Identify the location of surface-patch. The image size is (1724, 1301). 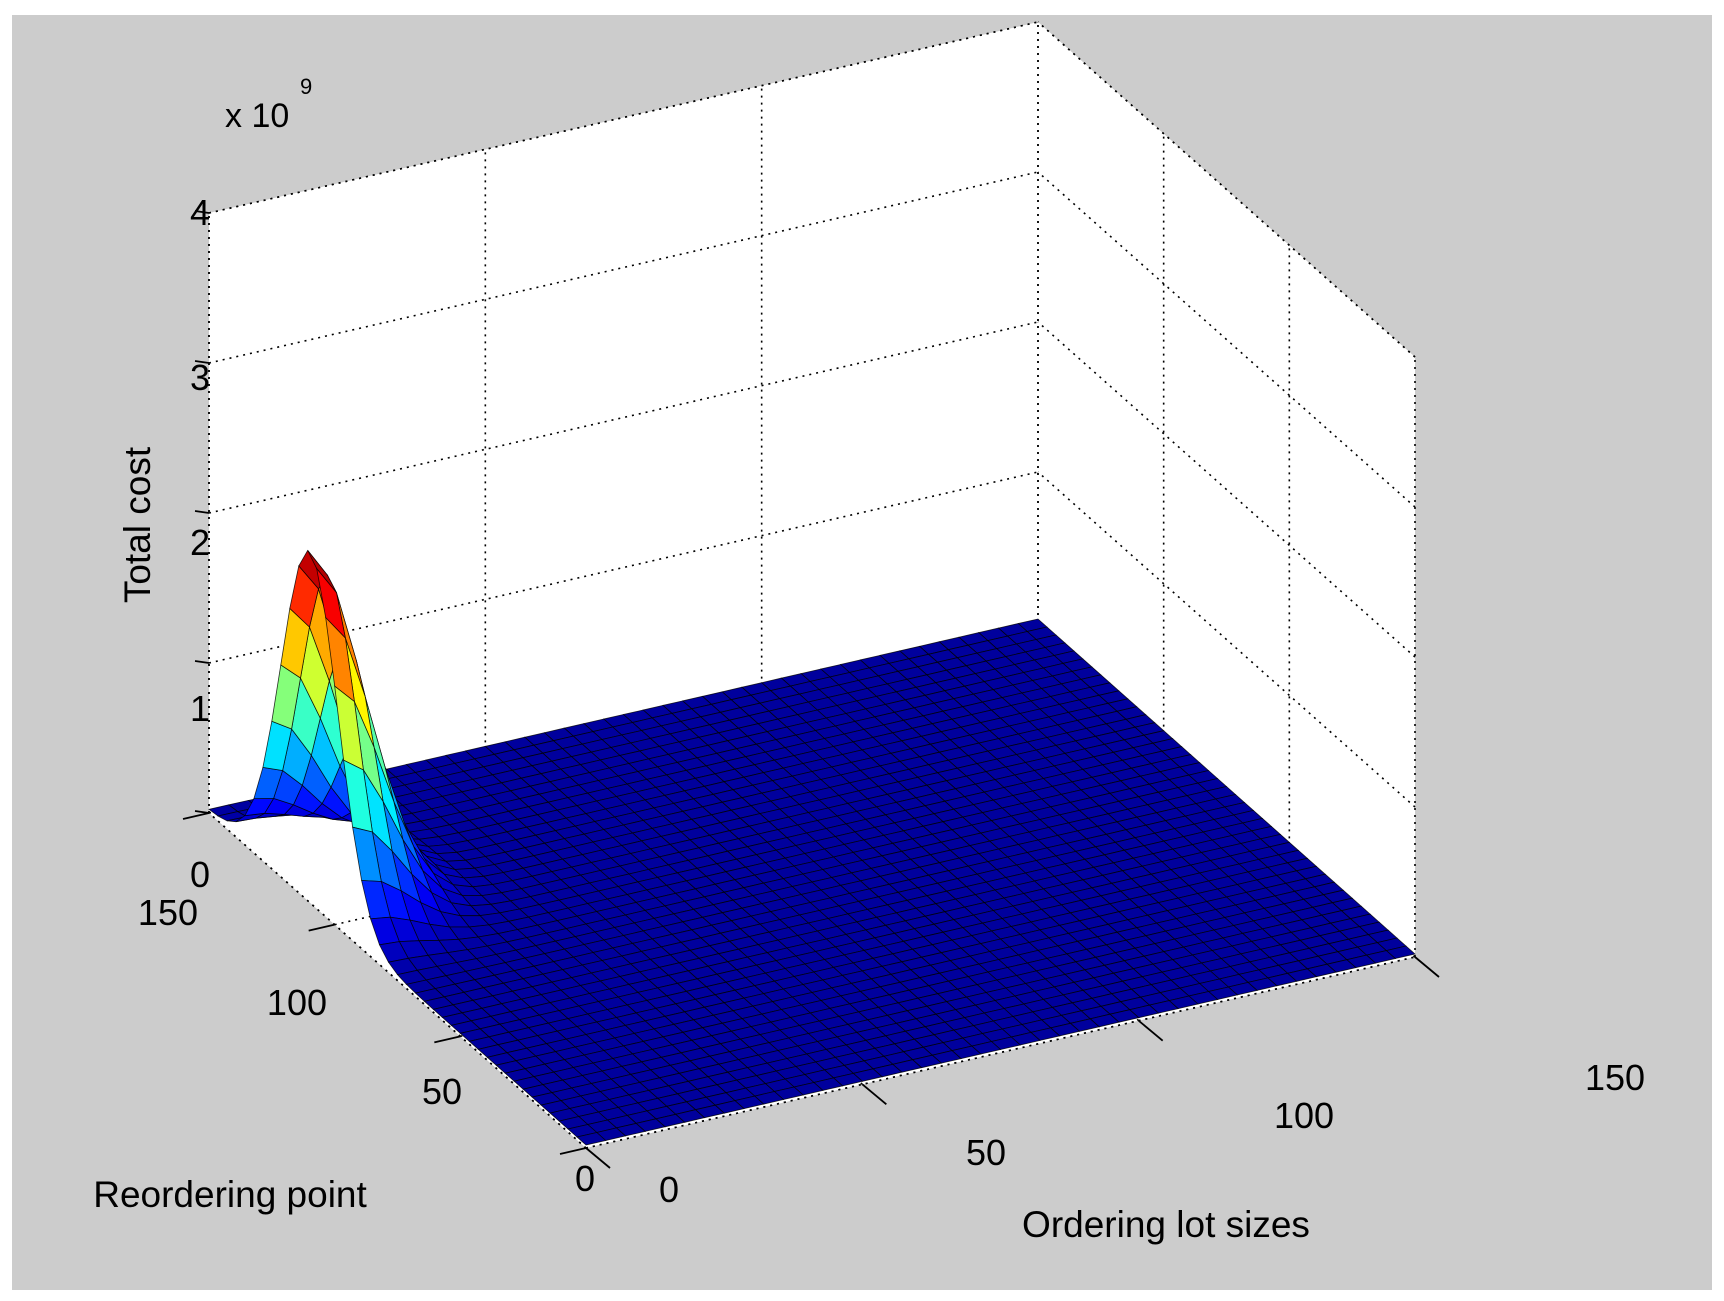
(591, 1139).